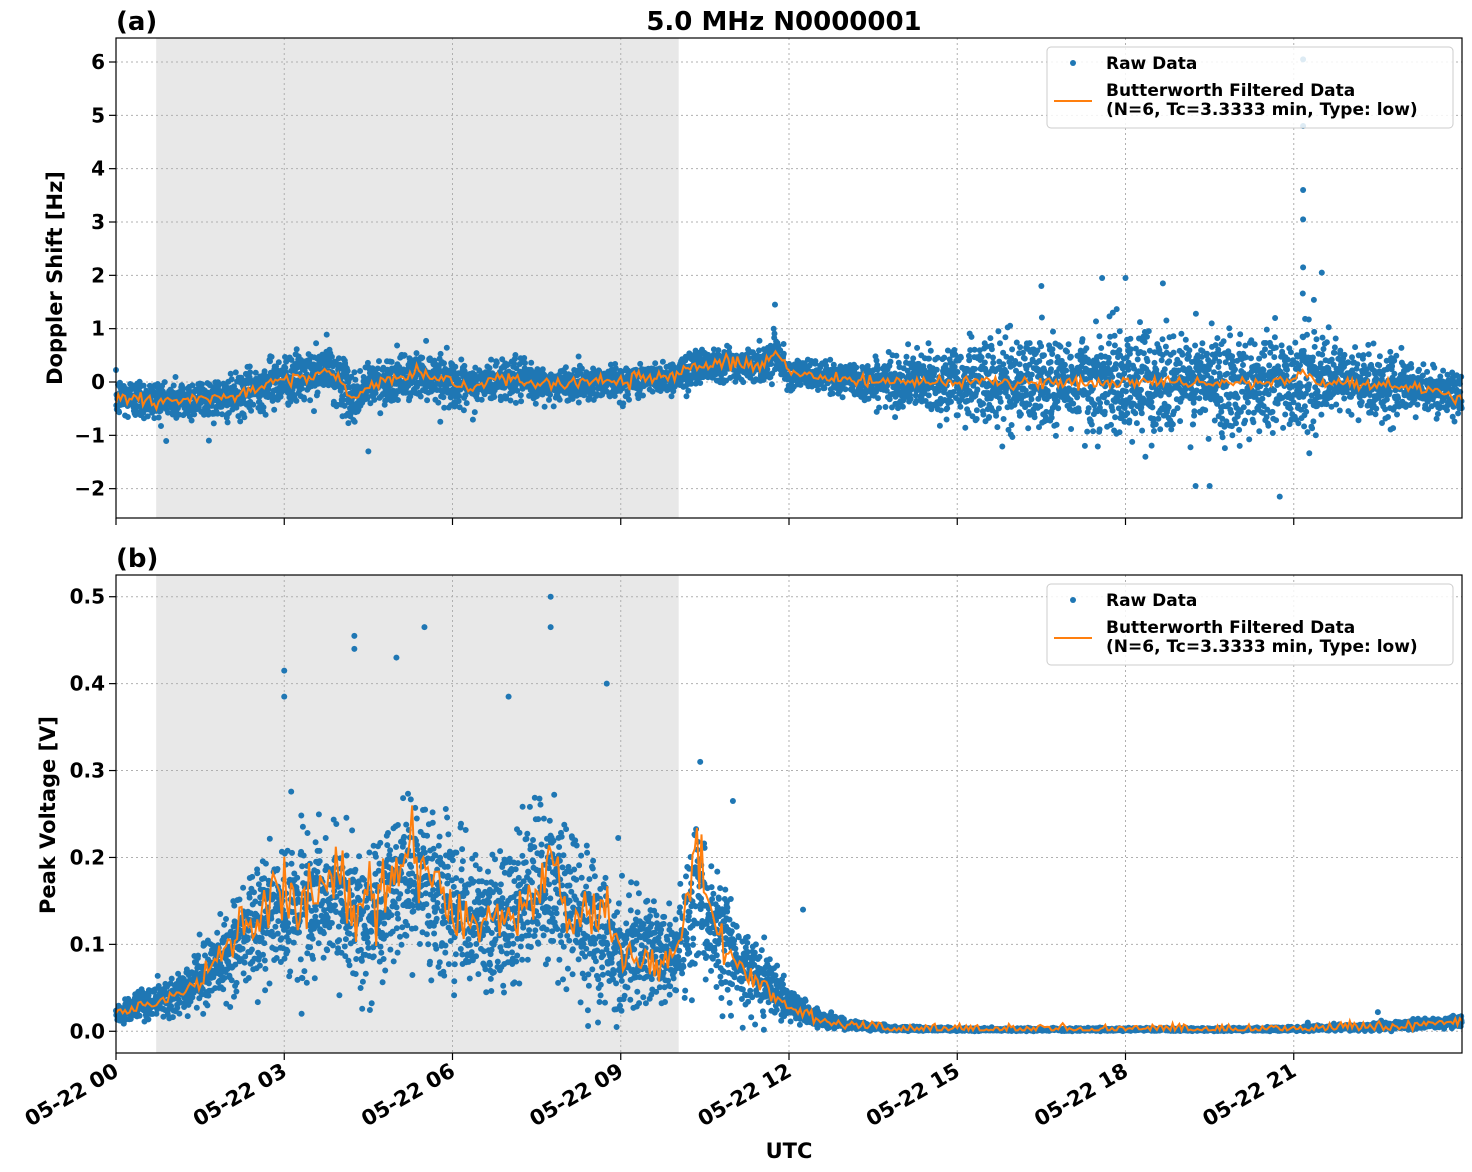 The width and height of the screenshot is (1472, 1172). Describe the element at coordinates (93, 814) in the screenshot. I see `panel-b-y-axis: 0.0 0.1 0.2 0.3 0.4 0.5` at that location.